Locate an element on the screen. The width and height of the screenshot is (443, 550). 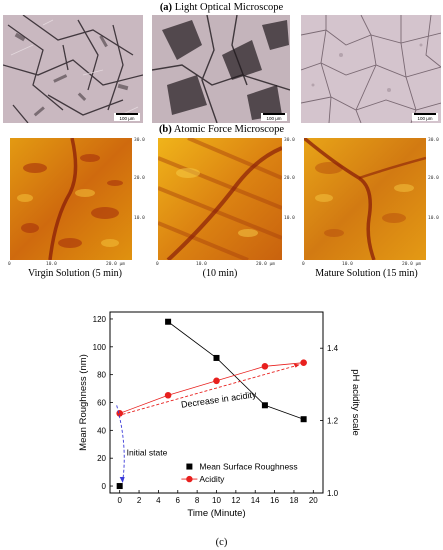
acidity-series-line is located at coordinates (211, 388).